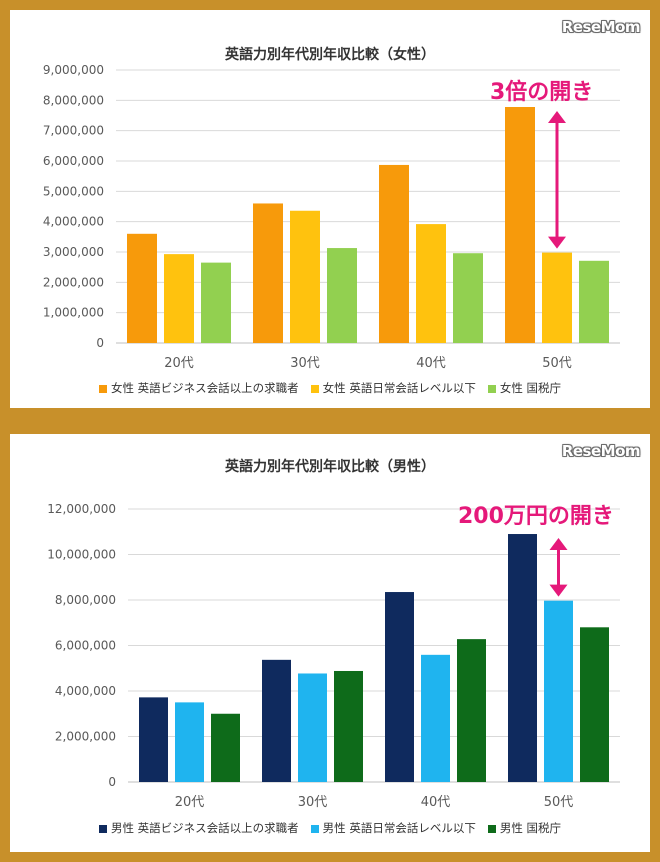 The height and width of the screenshot is (862, 660). Describe the element at coordinates (73, 191) in the screenshot. I see `y-tick-label: 5,000,000` at that location.